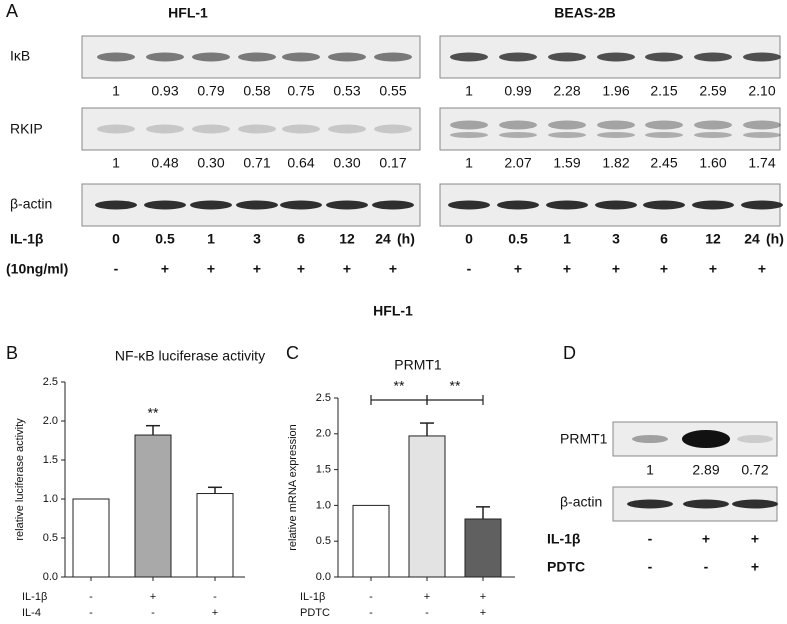 The width and height of the screenshot is (787, 624). I want to click on time-point: 3, so click(616, 239).